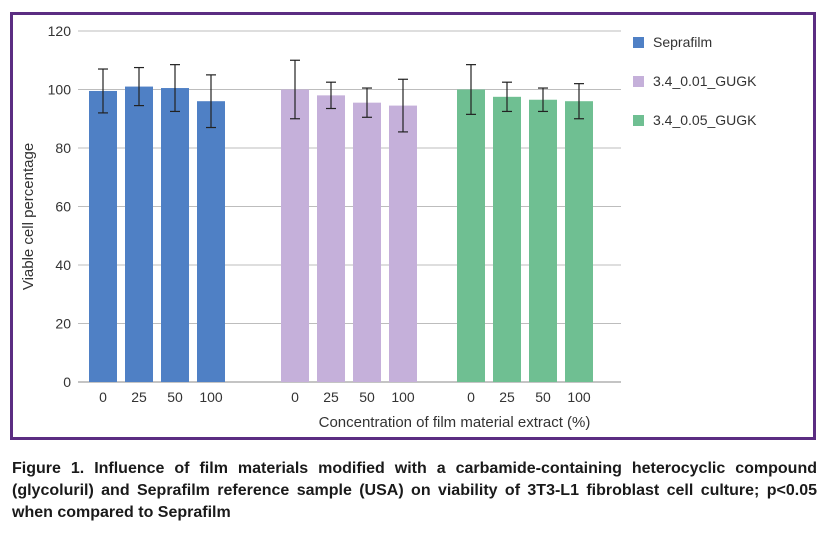  Describe the element at coordinates (67, 382) in the screenshot. I see `y-tick-label: 0` at that location.